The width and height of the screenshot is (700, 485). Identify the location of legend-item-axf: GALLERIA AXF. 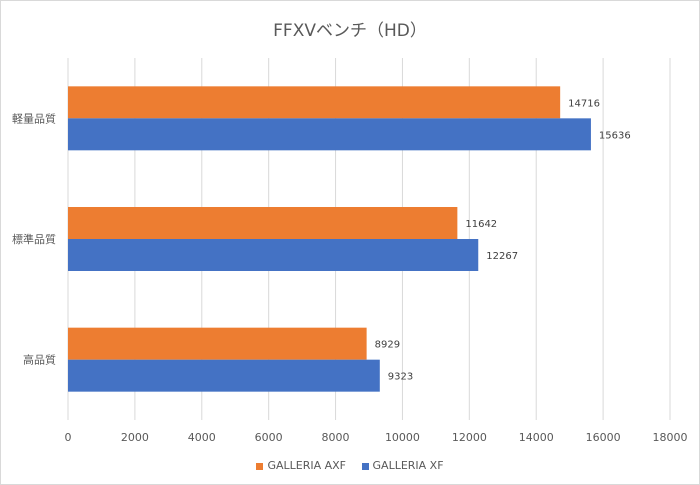
(301, 465).